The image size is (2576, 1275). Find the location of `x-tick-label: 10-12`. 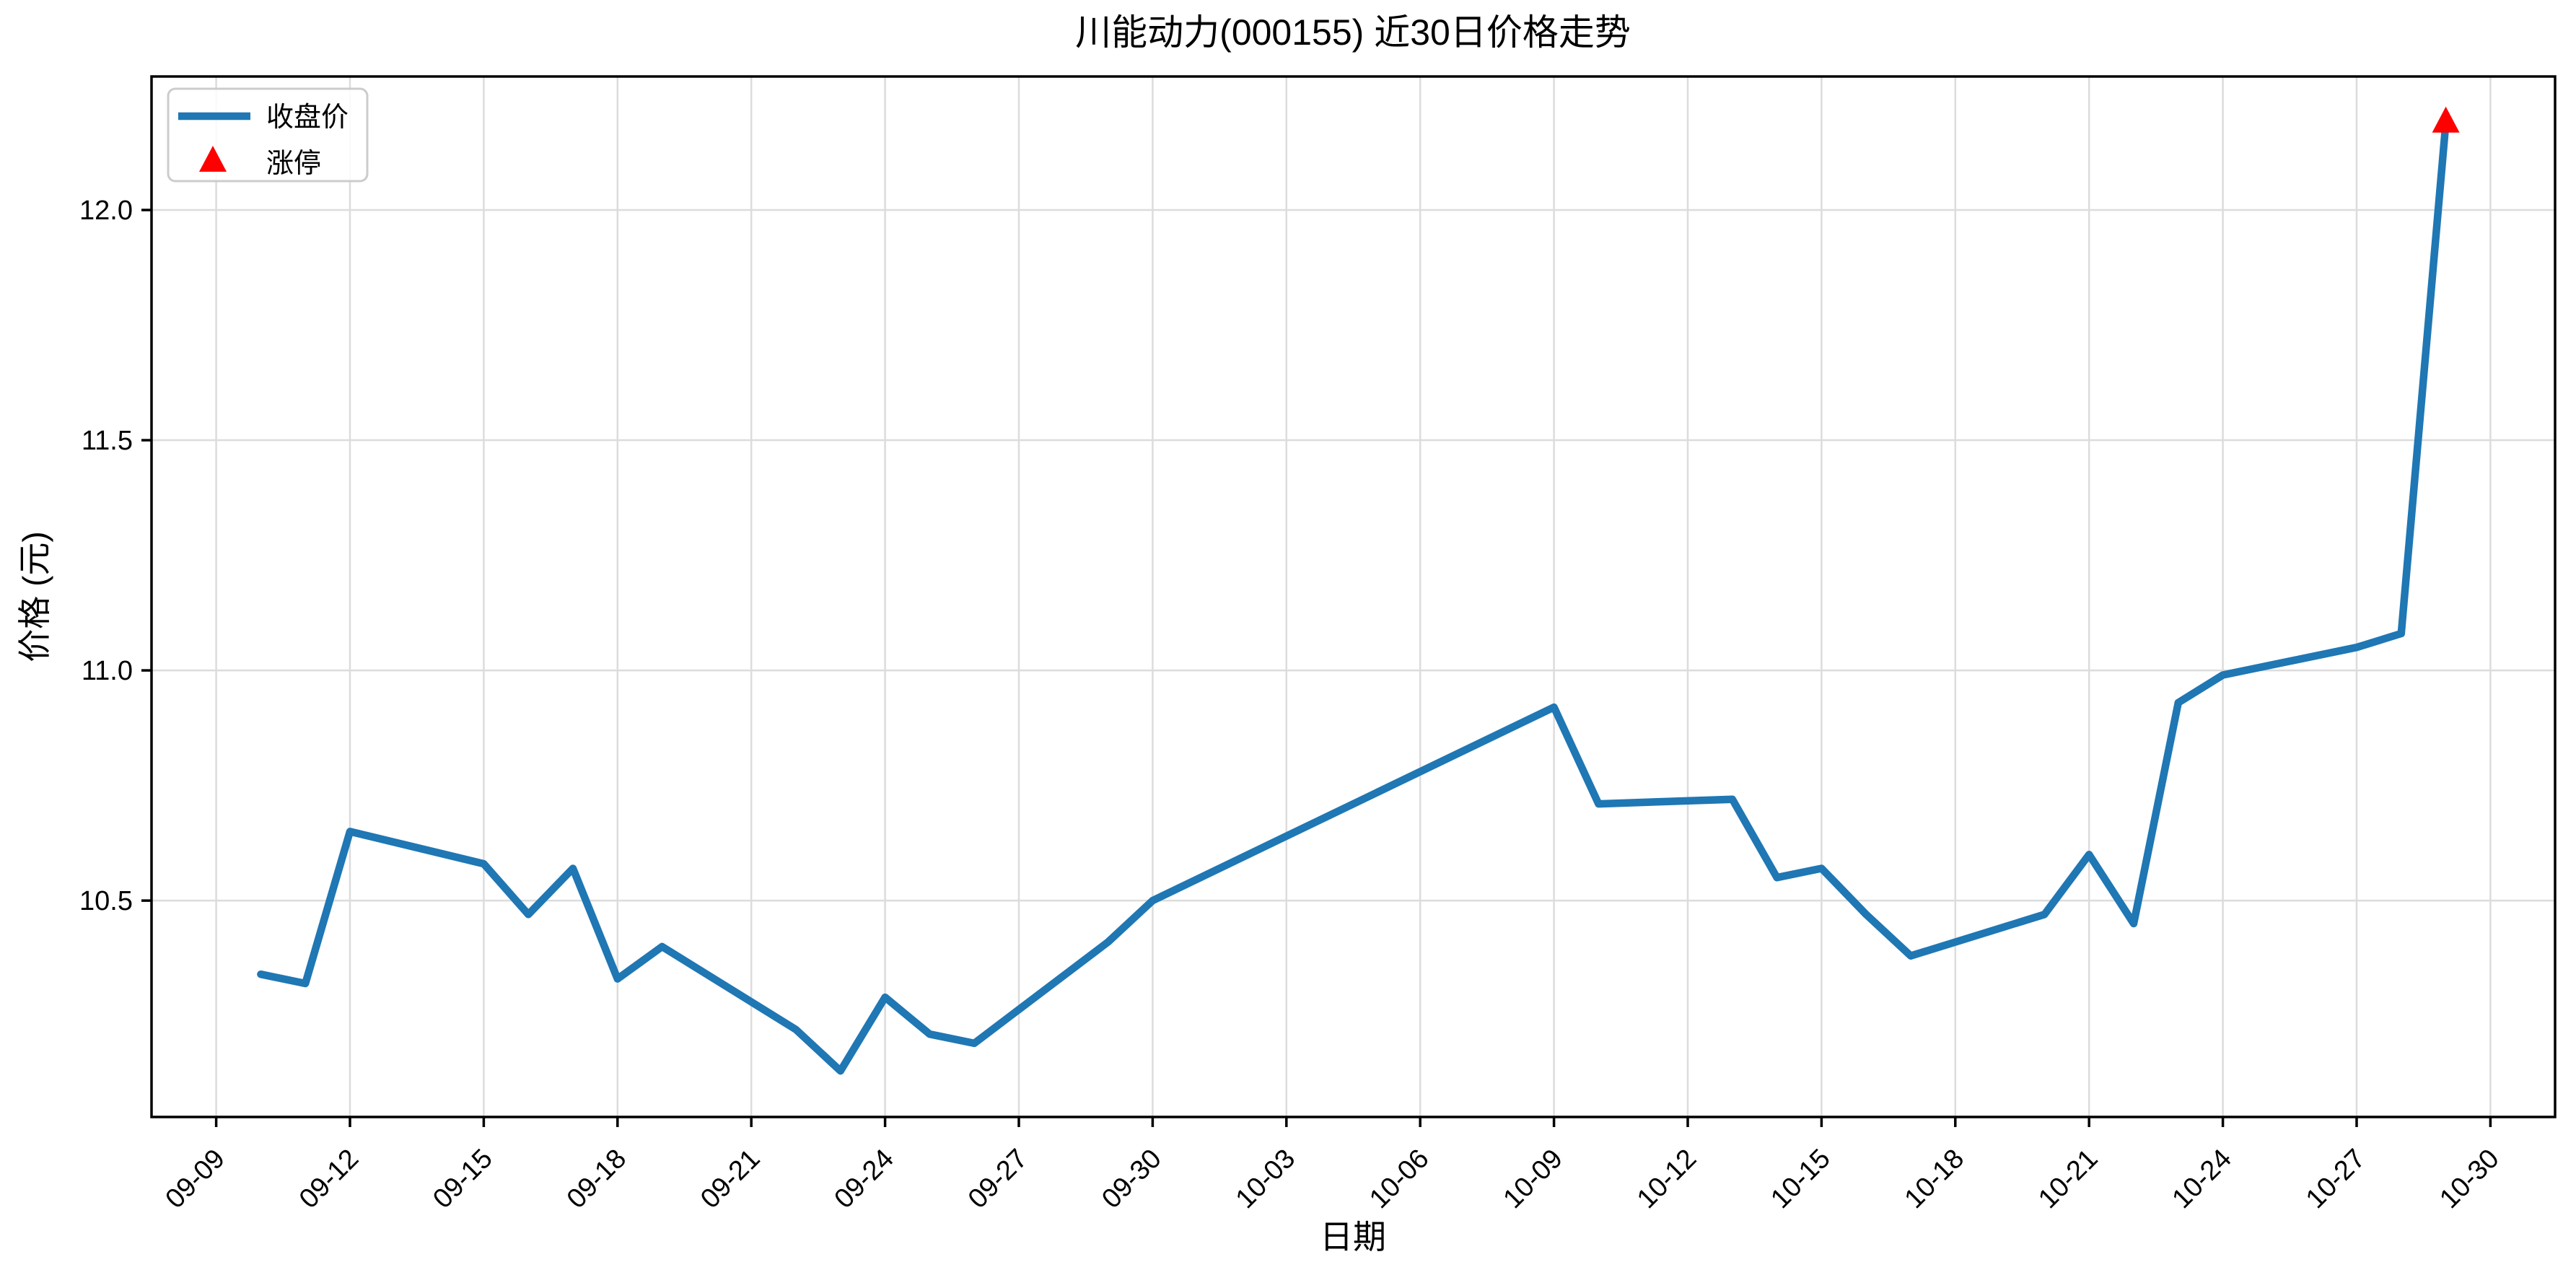

x-tick-label: 10-12 is located at coordinates (1666, 1179).